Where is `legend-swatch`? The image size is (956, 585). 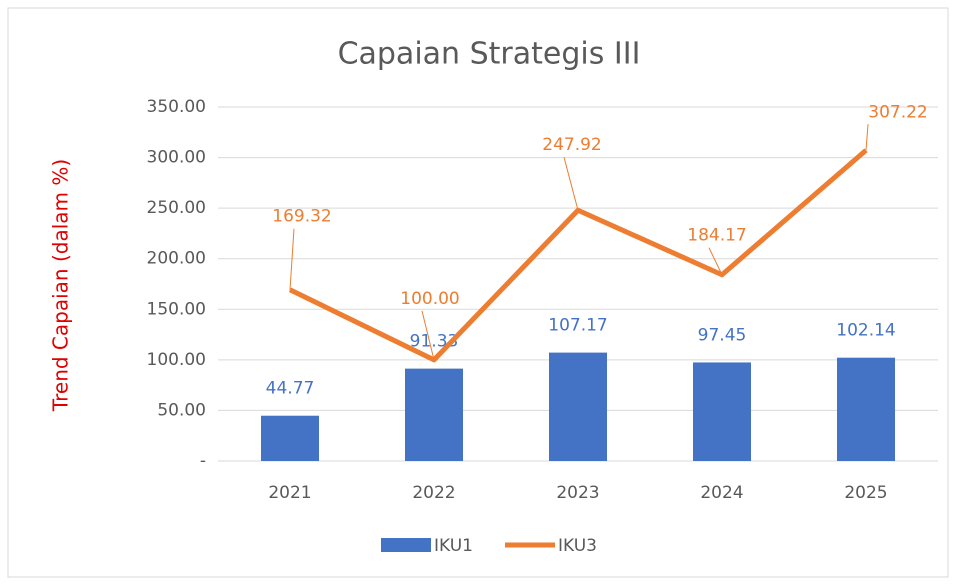 legend-swatch is located at coordinates (406, 545).